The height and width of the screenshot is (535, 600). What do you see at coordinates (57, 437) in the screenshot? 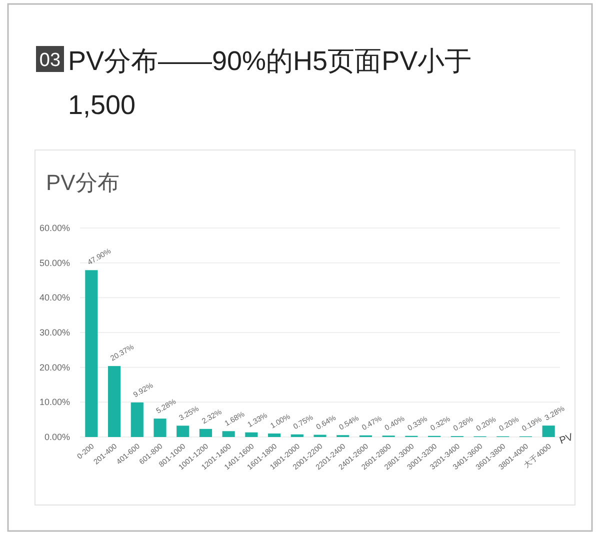
I see `y-tick-label: 0.00%` at bounding box center [57, 437].